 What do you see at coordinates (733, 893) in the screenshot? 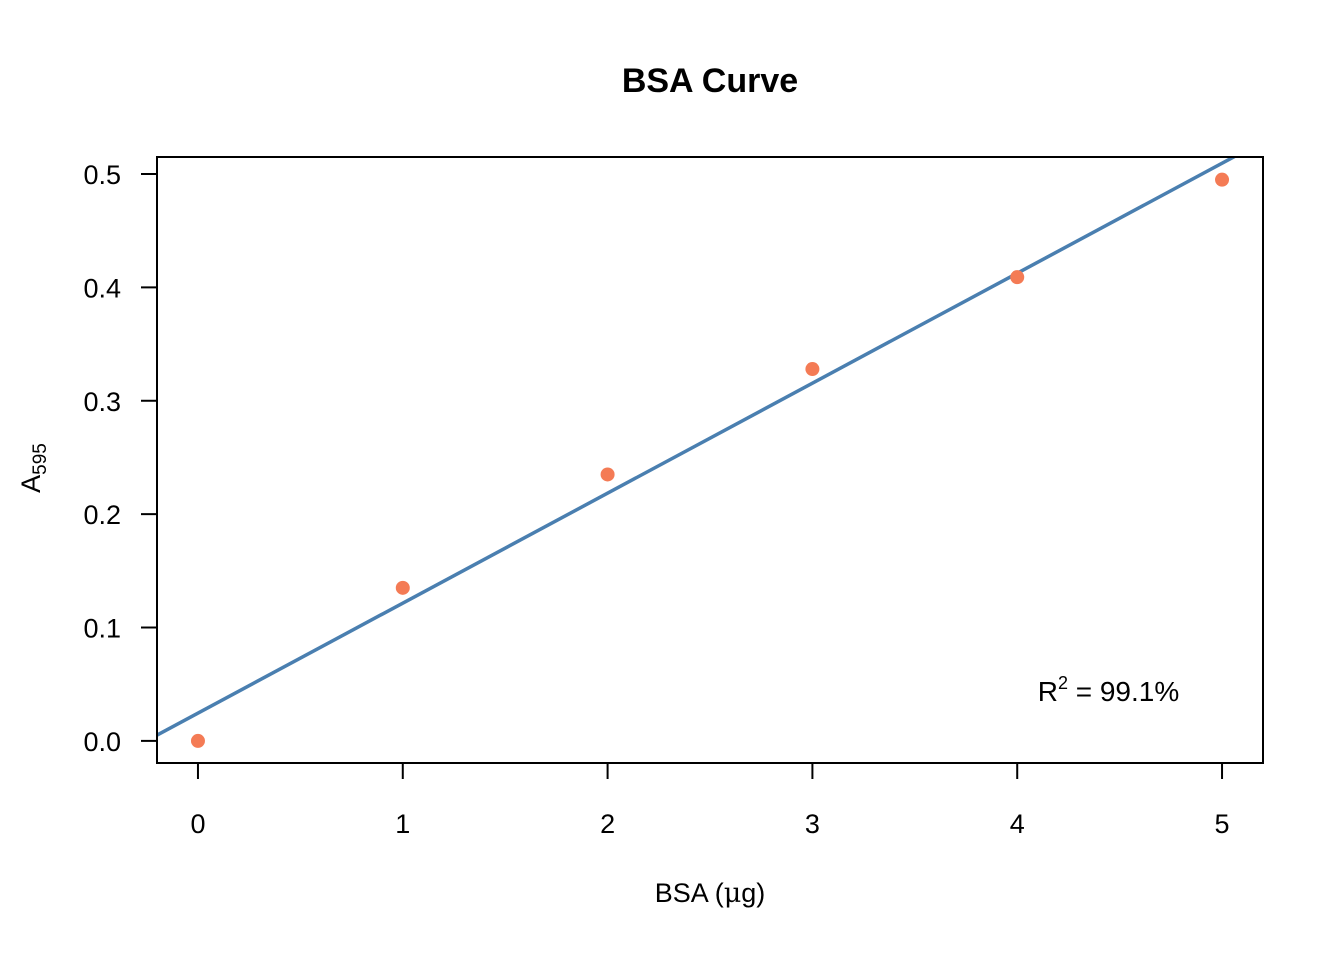
I see `x-axis-label-mu: μ` at bounding box center [733, 893].